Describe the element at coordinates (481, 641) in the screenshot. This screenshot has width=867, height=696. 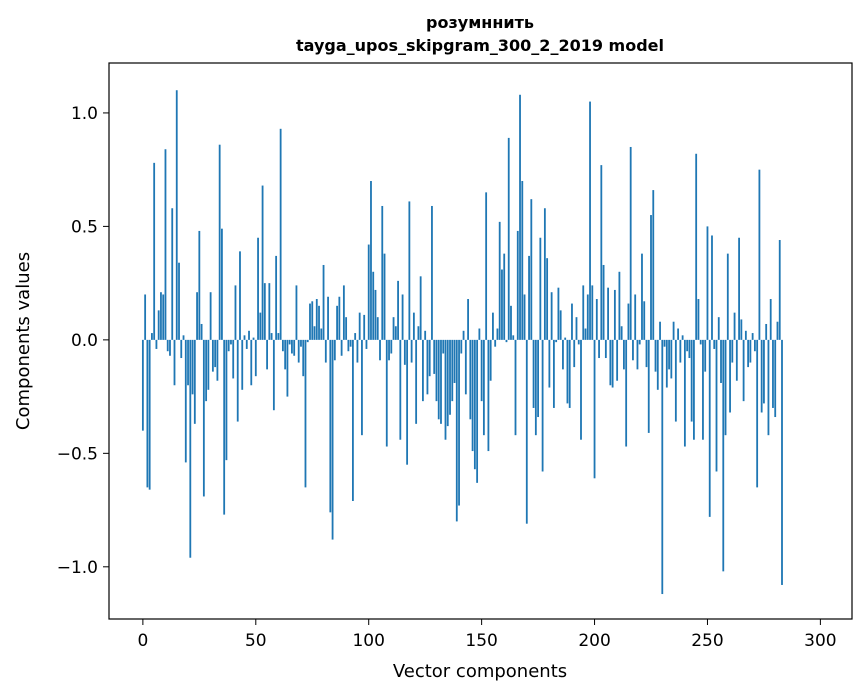
I see `x-tick-label: 150` at that location.